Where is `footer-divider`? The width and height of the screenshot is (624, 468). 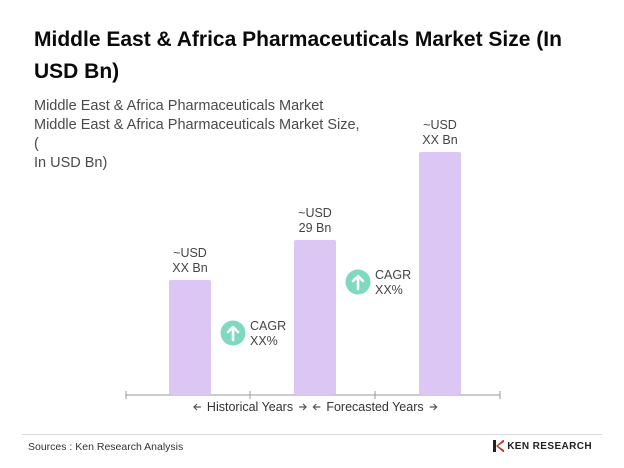 footer-divider is located at coordinates (312, 434).